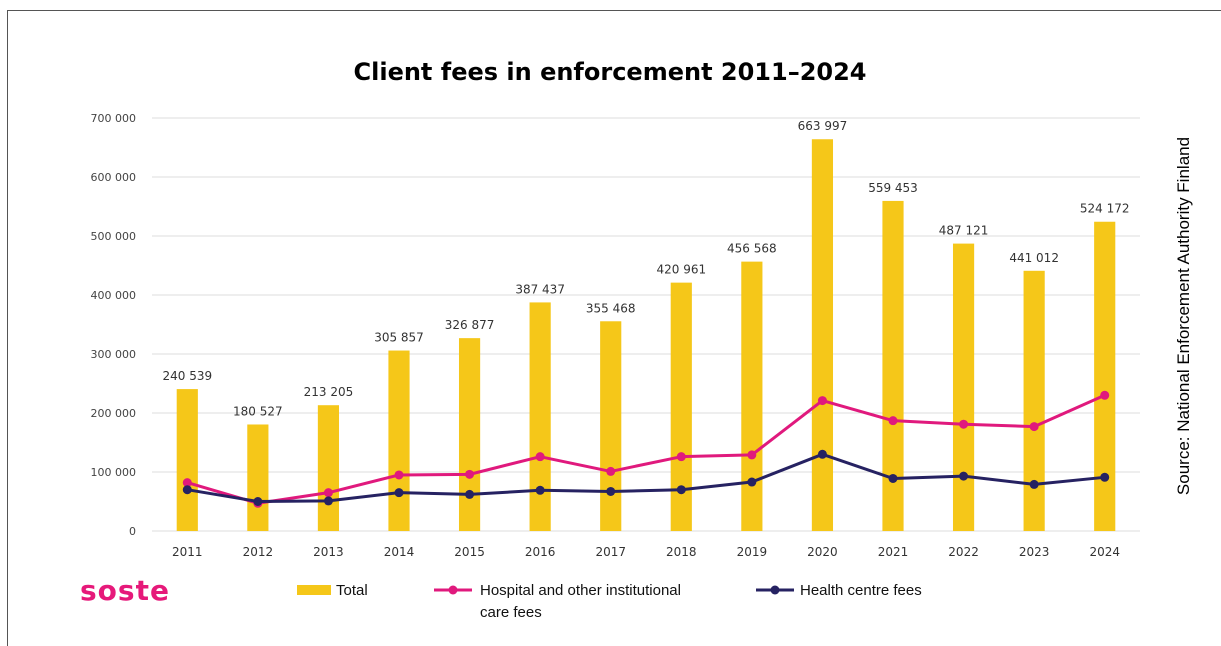 This screenshot has height=646, width=1221. Describe the element at coordinates (132, 531) in the screenshot. I see `y-tick-label: 0` at that location.